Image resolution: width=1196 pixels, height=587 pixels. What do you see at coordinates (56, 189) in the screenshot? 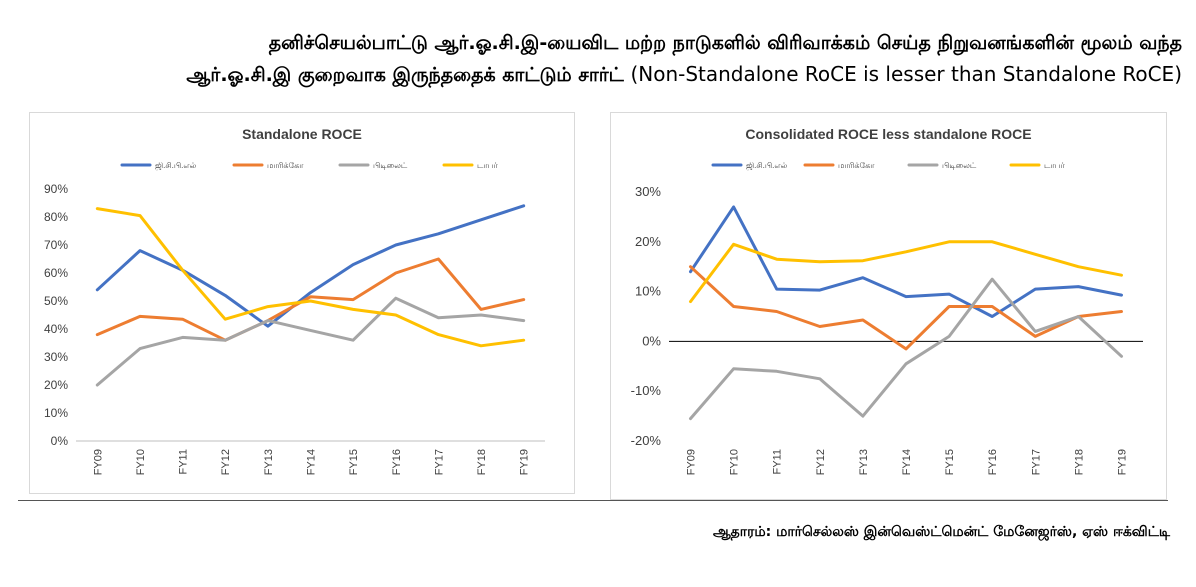
I see `y-tick-label: 90%` at bounding box center [56, 189].